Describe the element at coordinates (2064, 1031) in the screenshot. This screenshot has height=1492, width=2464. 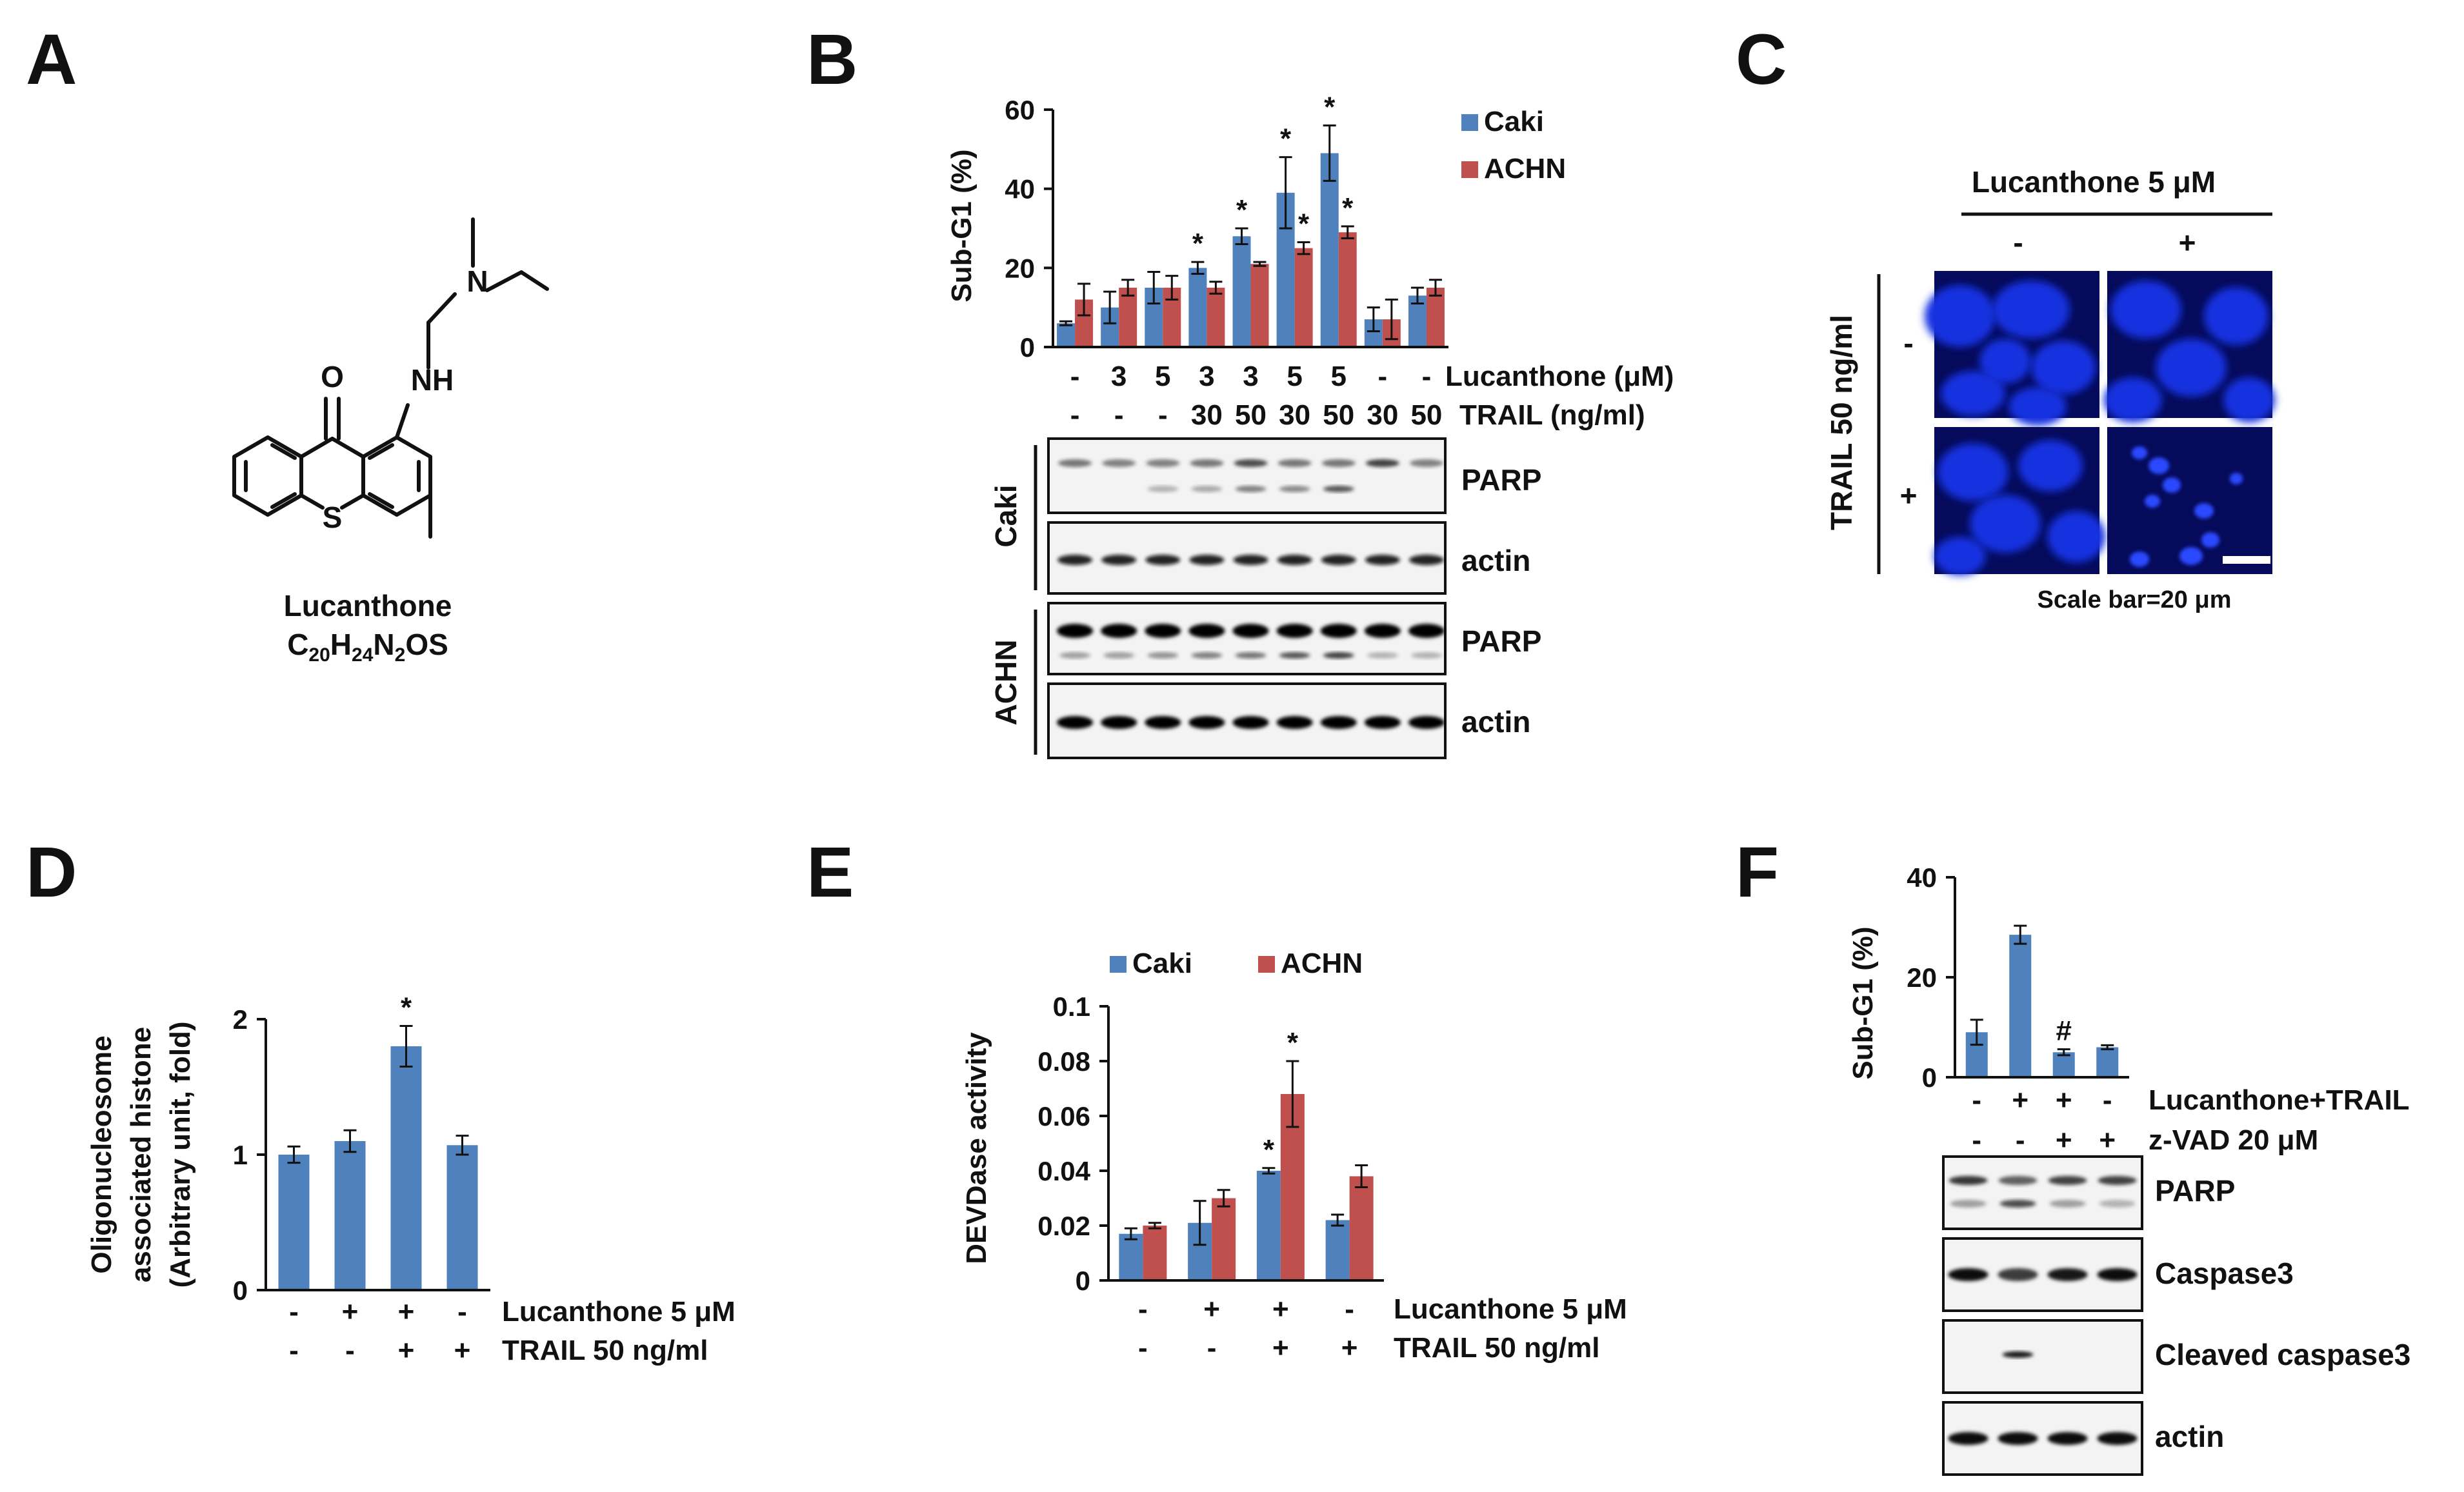
I see `significance-mark: #` at that location.